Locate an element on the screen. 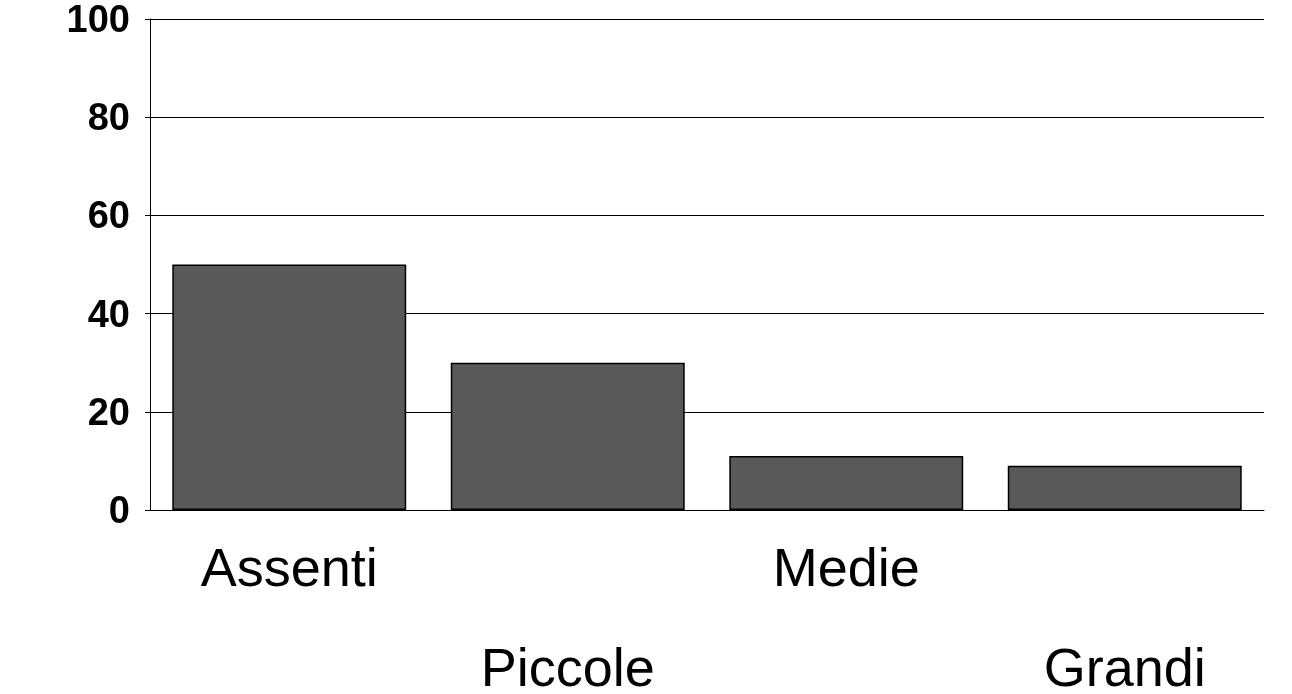 Image resolution: width=1292 pixels, height=694 pixels. x-tick-label: Assenti is located at coordinates (289, 567).